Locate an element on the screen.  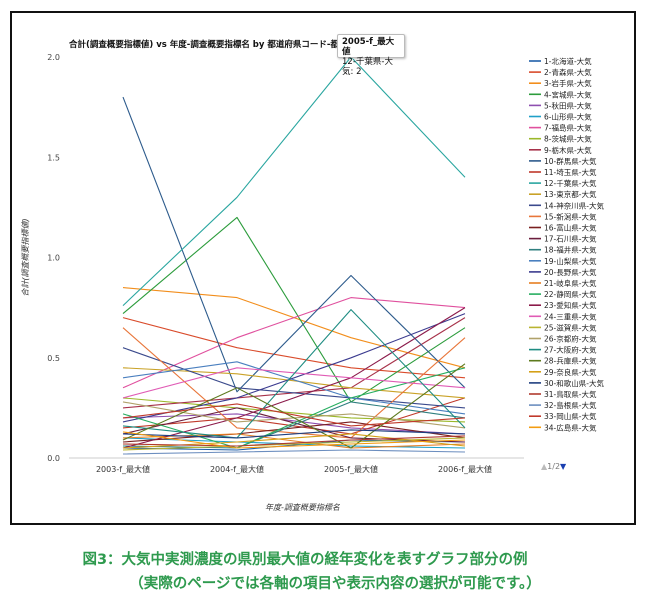
legend-label: 28-兵庫県-大気 is located at coordinates (570, 361).